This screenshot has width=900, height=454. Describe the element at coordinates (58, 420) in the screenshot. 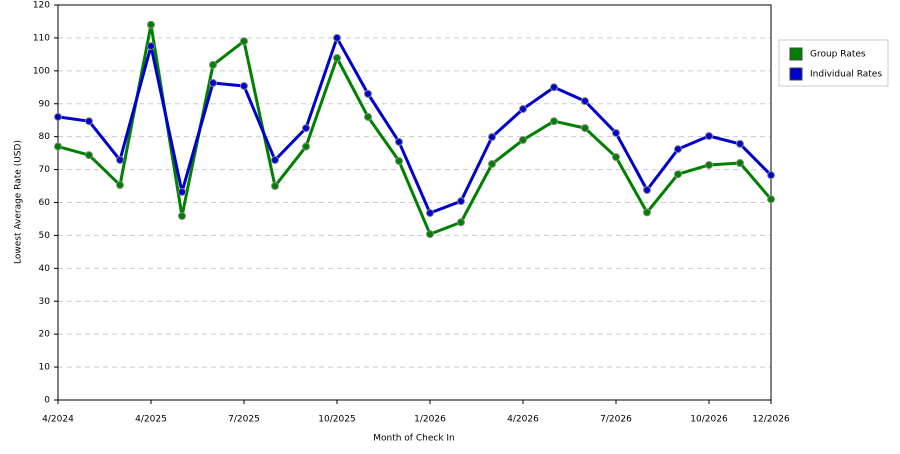

I see `x-tick-label: 4/2024` at that location.